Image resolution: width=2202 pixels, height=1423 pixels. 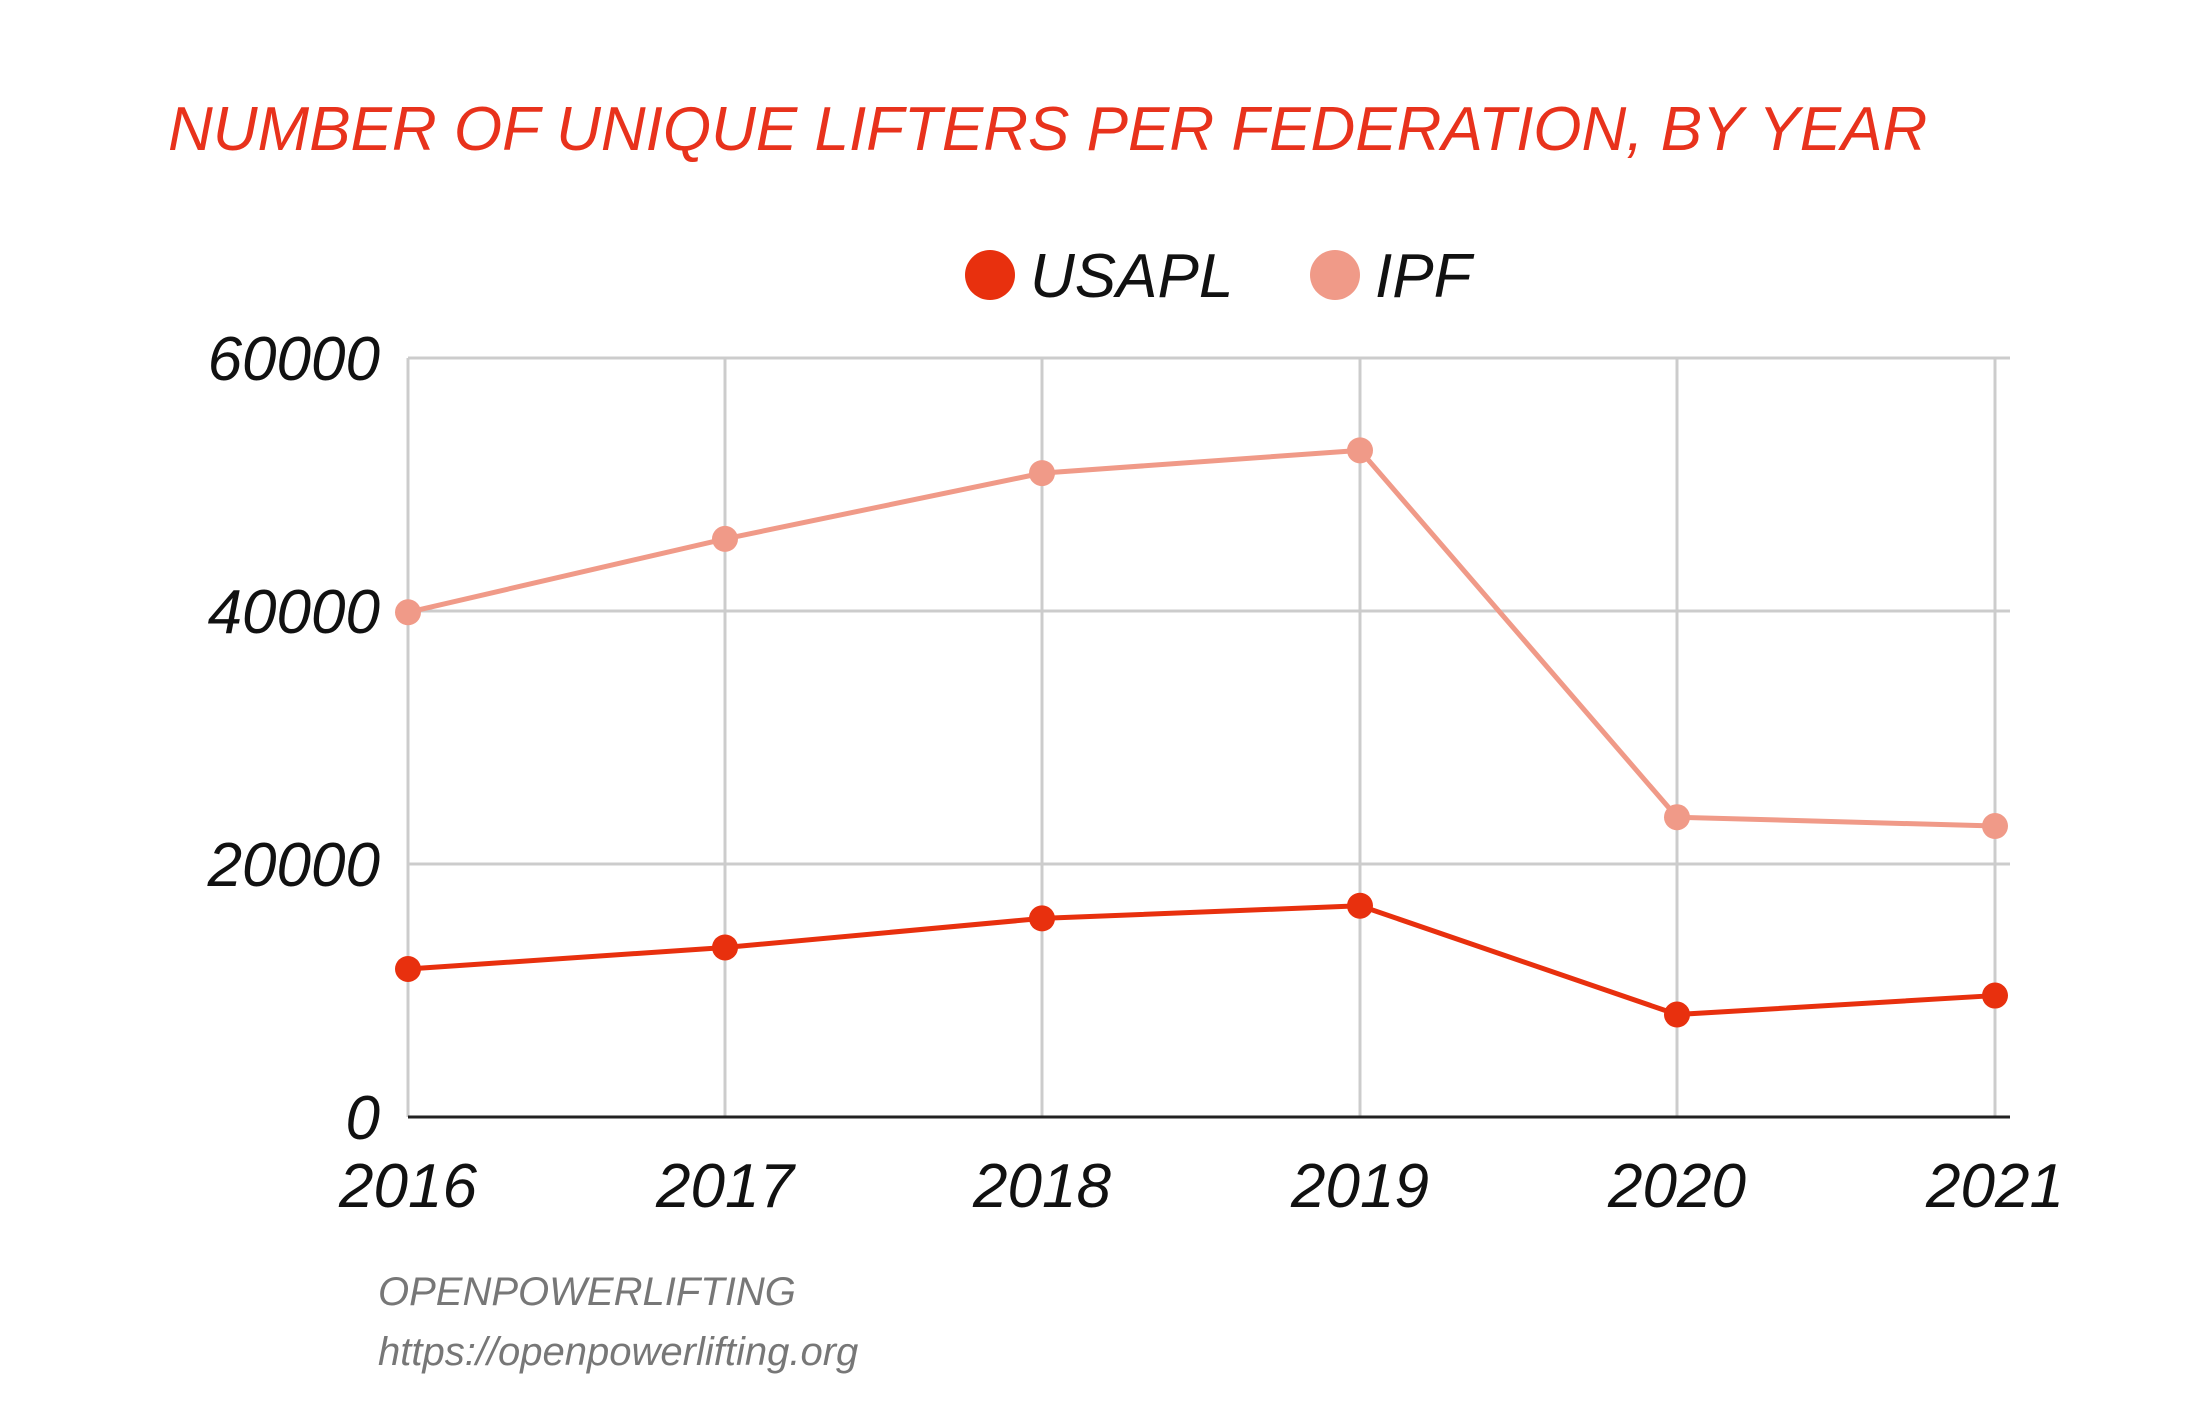 What do you see at coordinates (294, 359) in the screenshot?
I see `y-tick-label: 60000` at bounding box center [294, 359].